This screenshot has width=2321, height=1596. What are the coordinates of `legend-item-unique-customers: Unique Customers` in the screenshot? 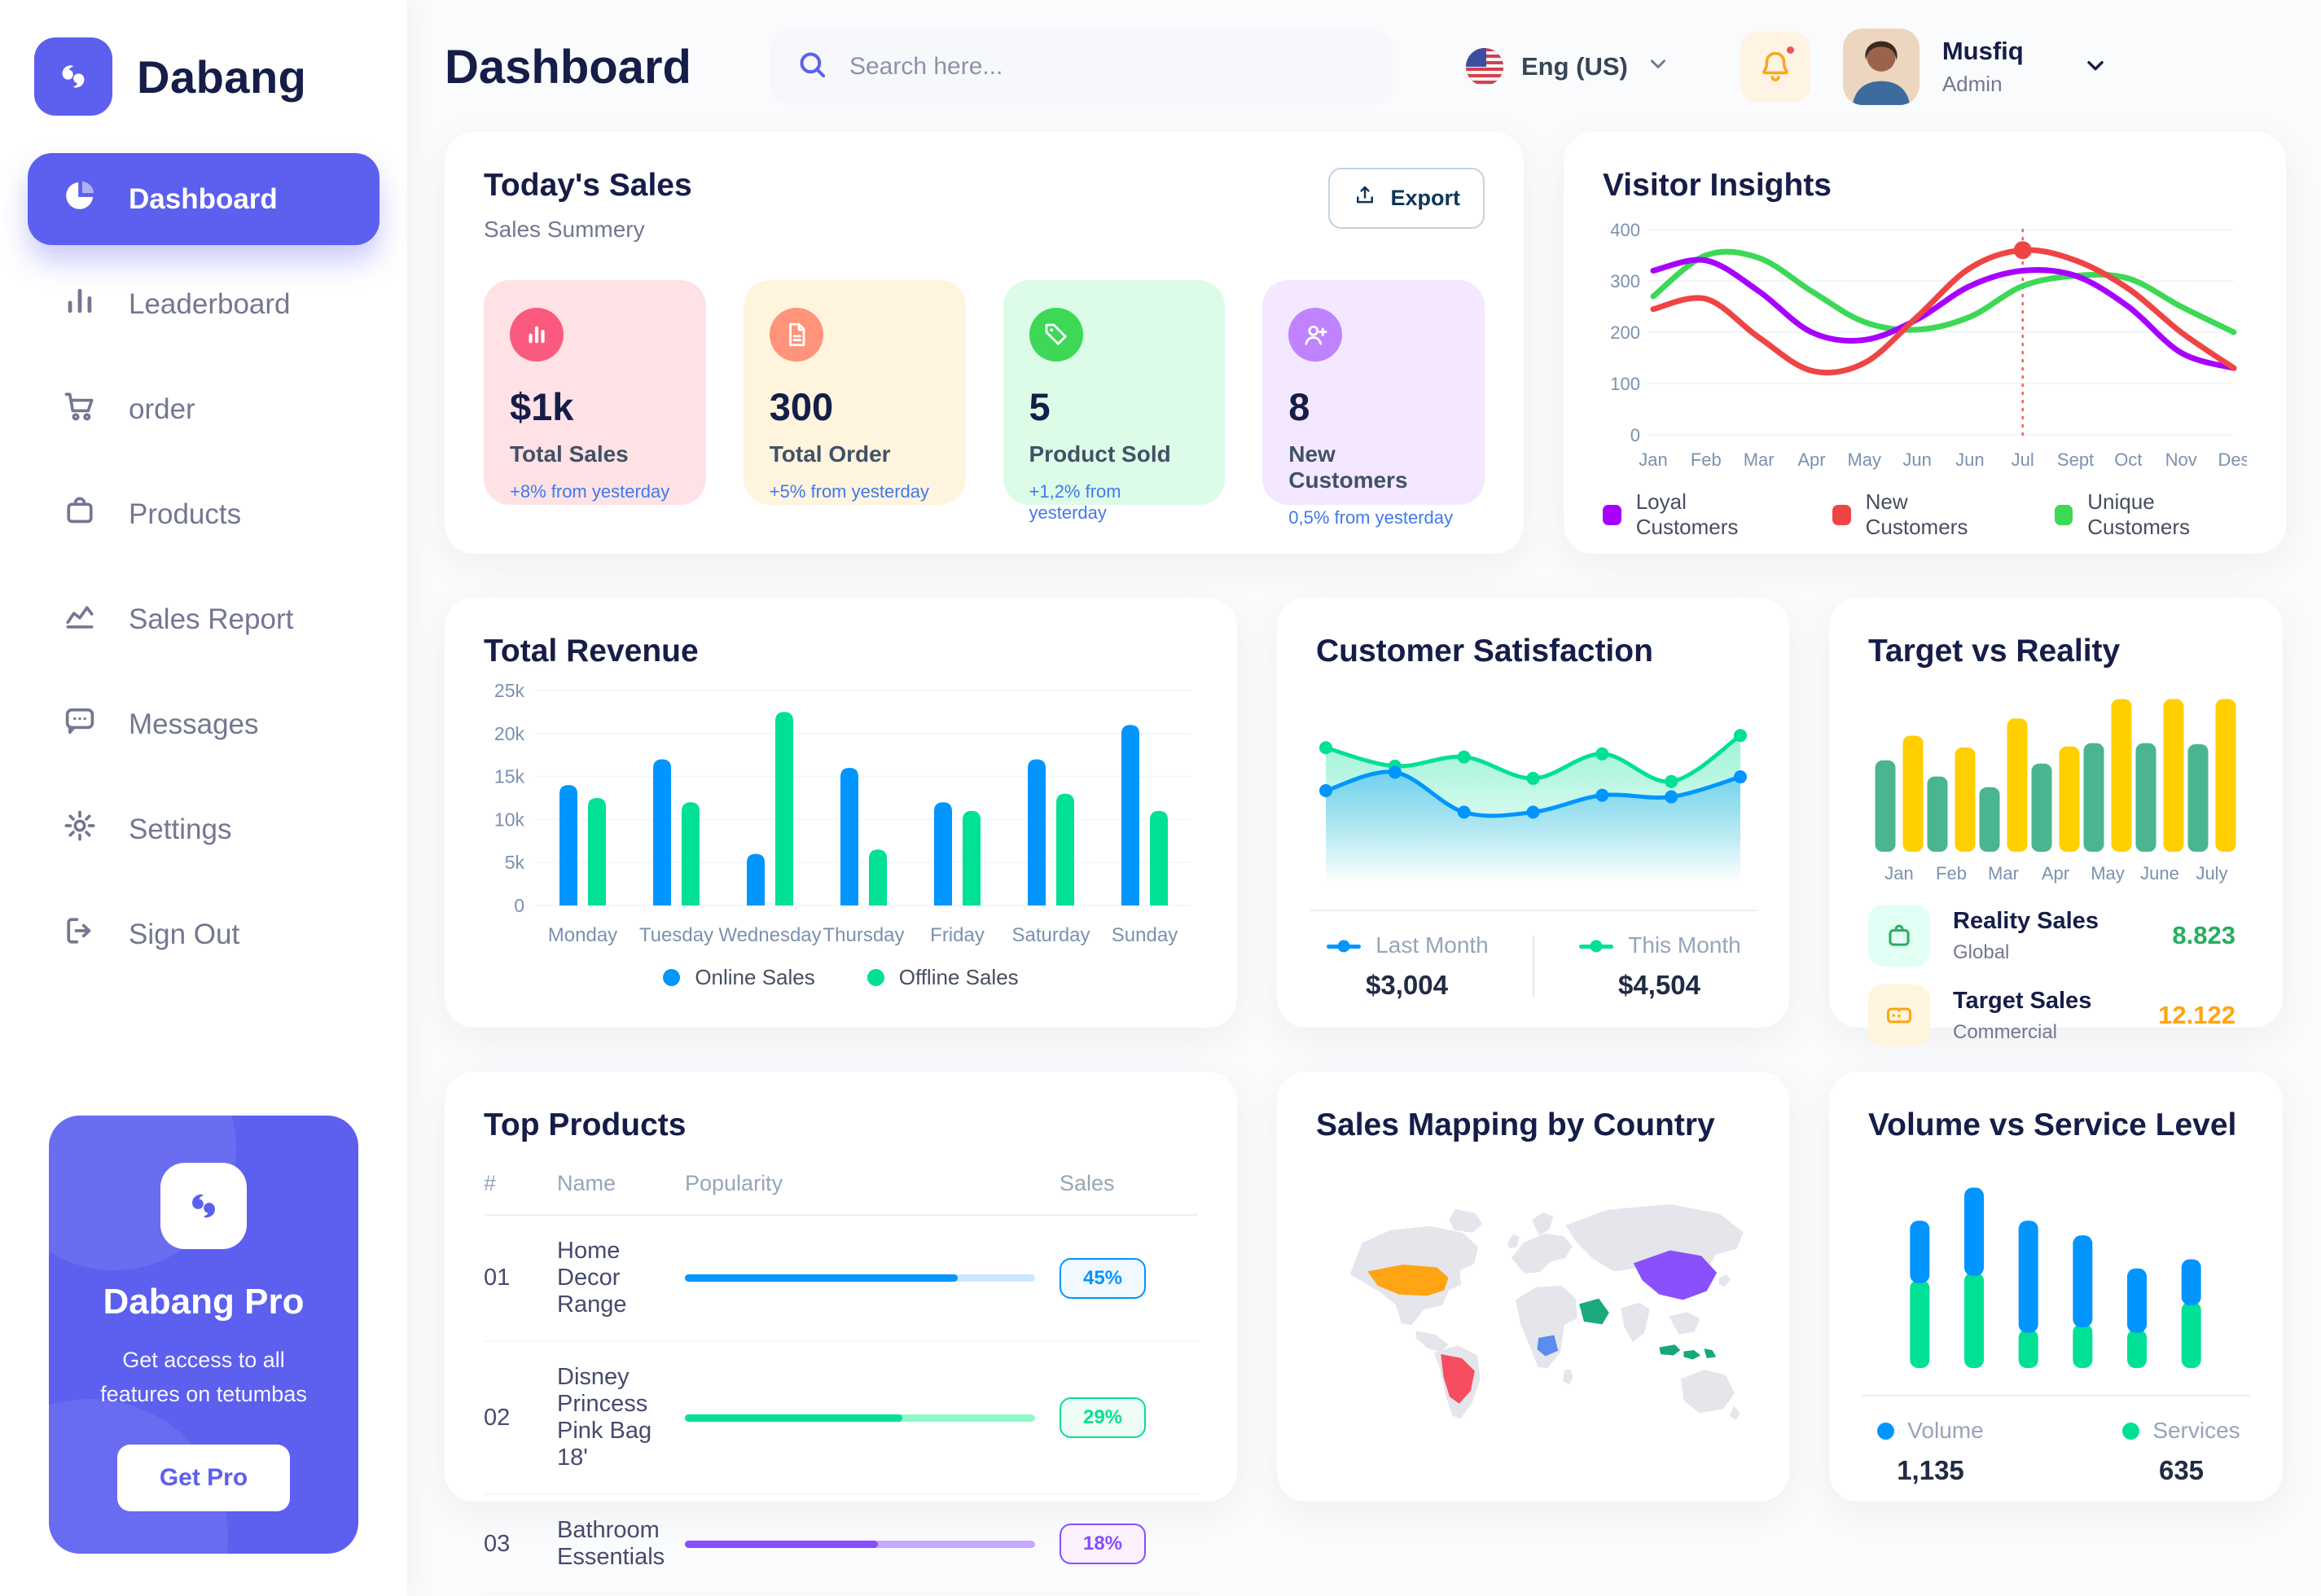 It's located at (2150, 514).